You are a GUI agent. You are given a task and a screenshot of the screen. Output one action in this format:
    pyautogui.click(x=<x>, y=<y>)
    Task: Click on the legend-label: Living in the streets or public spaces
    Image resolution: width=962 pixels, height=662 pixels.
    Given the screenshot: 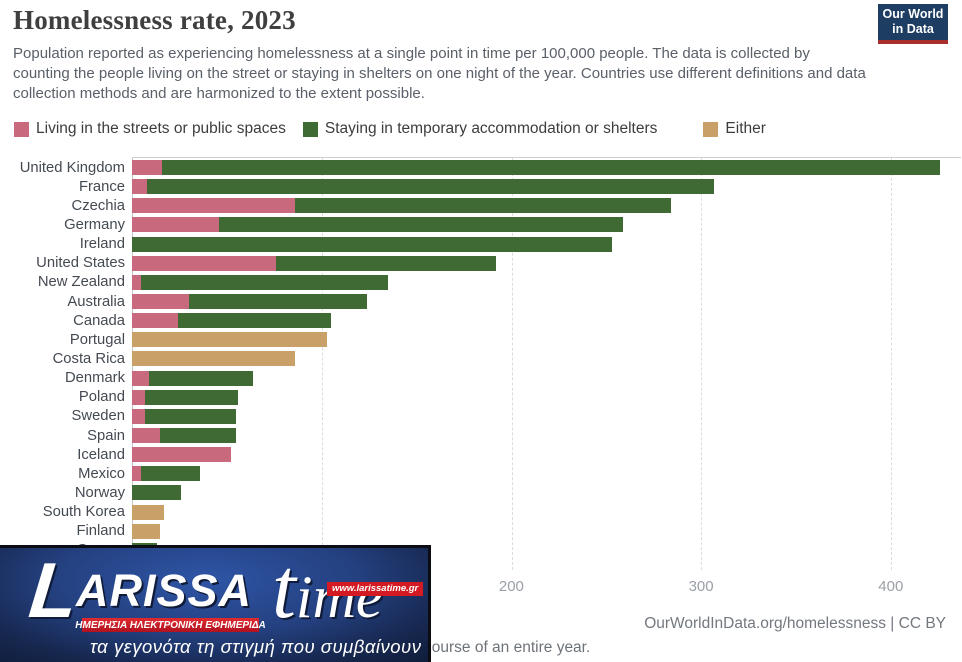 What is the action you would take?
    pyautogui.click(x=161, y=128)
    